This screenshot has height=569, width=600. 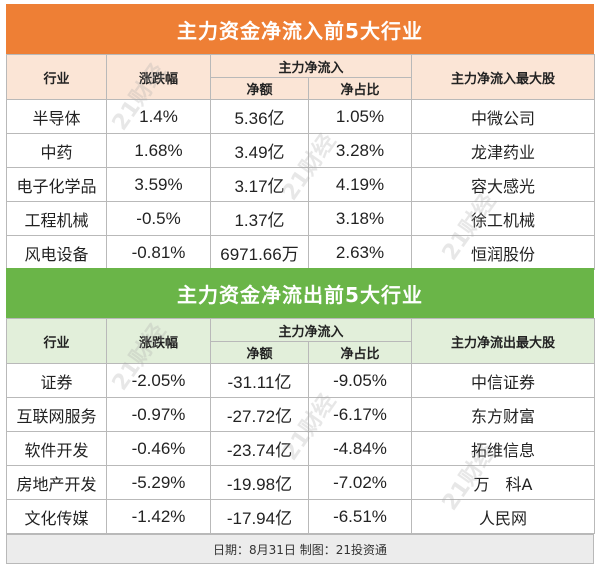 What do you see at coordinates (158, 184) in the screenshot?
I see `change-cell: 3.59%` at bounding box center [158, 184].